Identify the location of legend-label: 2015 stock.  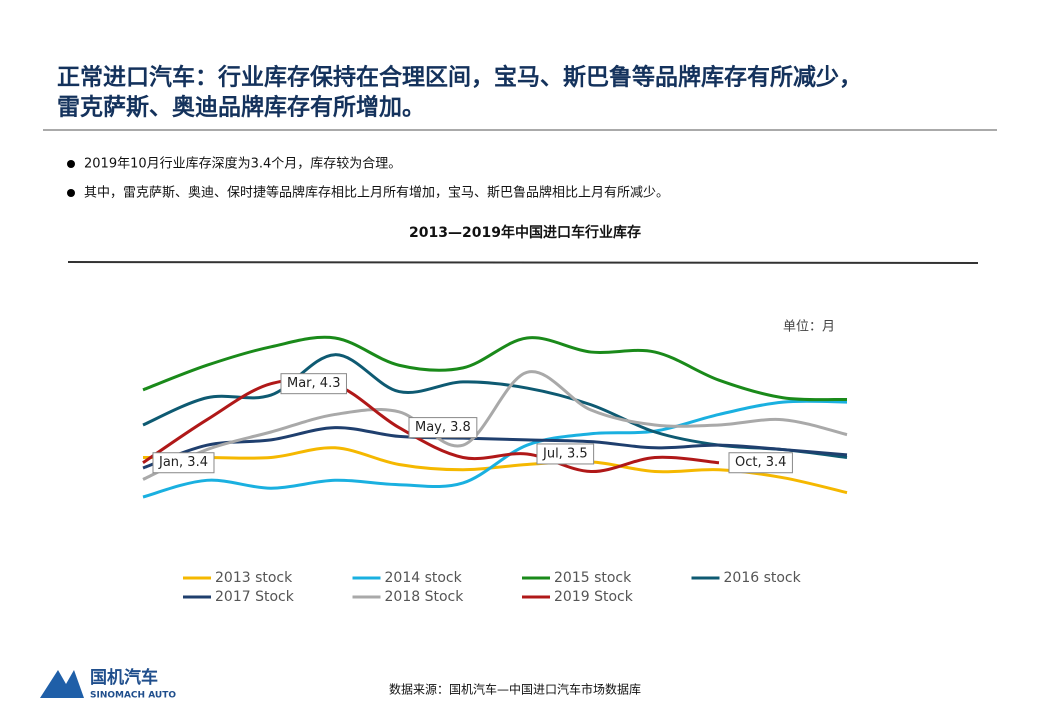
(593, 578).